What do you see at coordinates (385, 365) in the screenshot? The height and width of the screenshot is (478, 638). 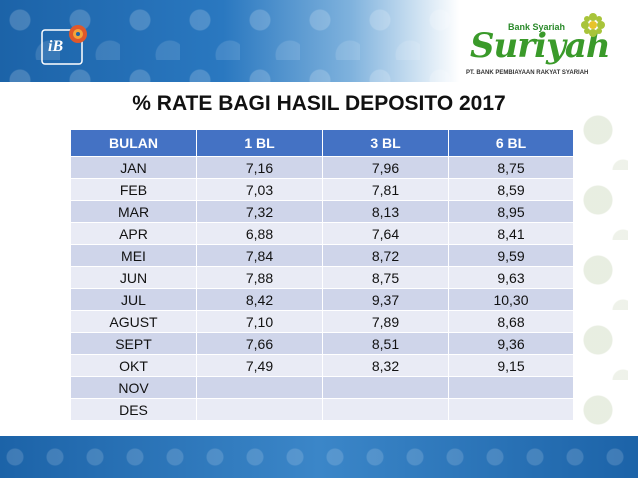 I see `cell-3bl: 8,32` at bounding box center [385, 365].